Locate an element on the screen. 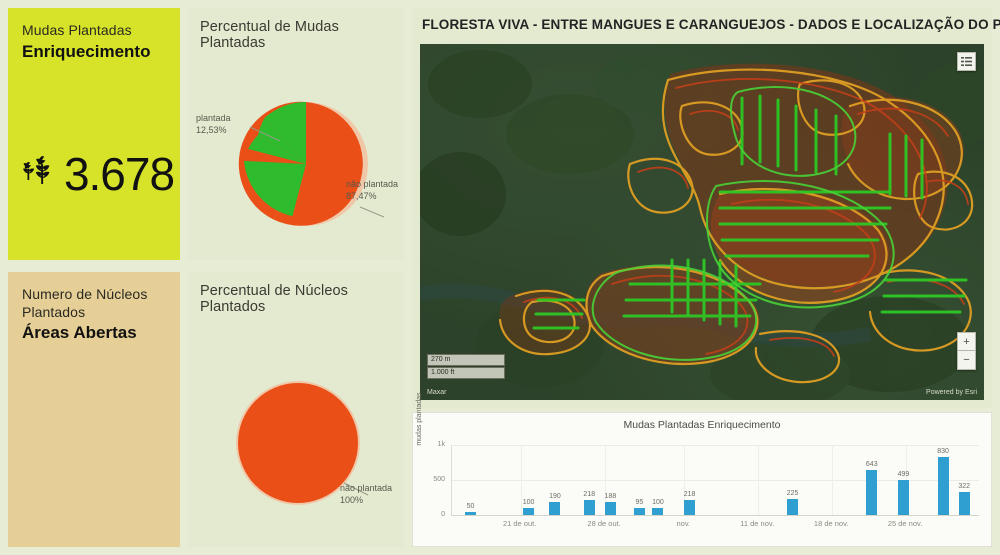  legend-icon is located at coordinates (966, 61).